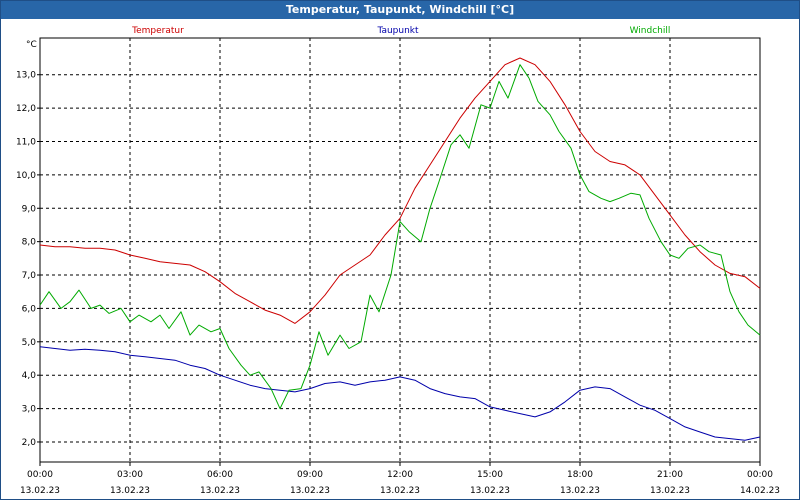  I want to click on y-tick-label: 13,0, so click(26, 76).